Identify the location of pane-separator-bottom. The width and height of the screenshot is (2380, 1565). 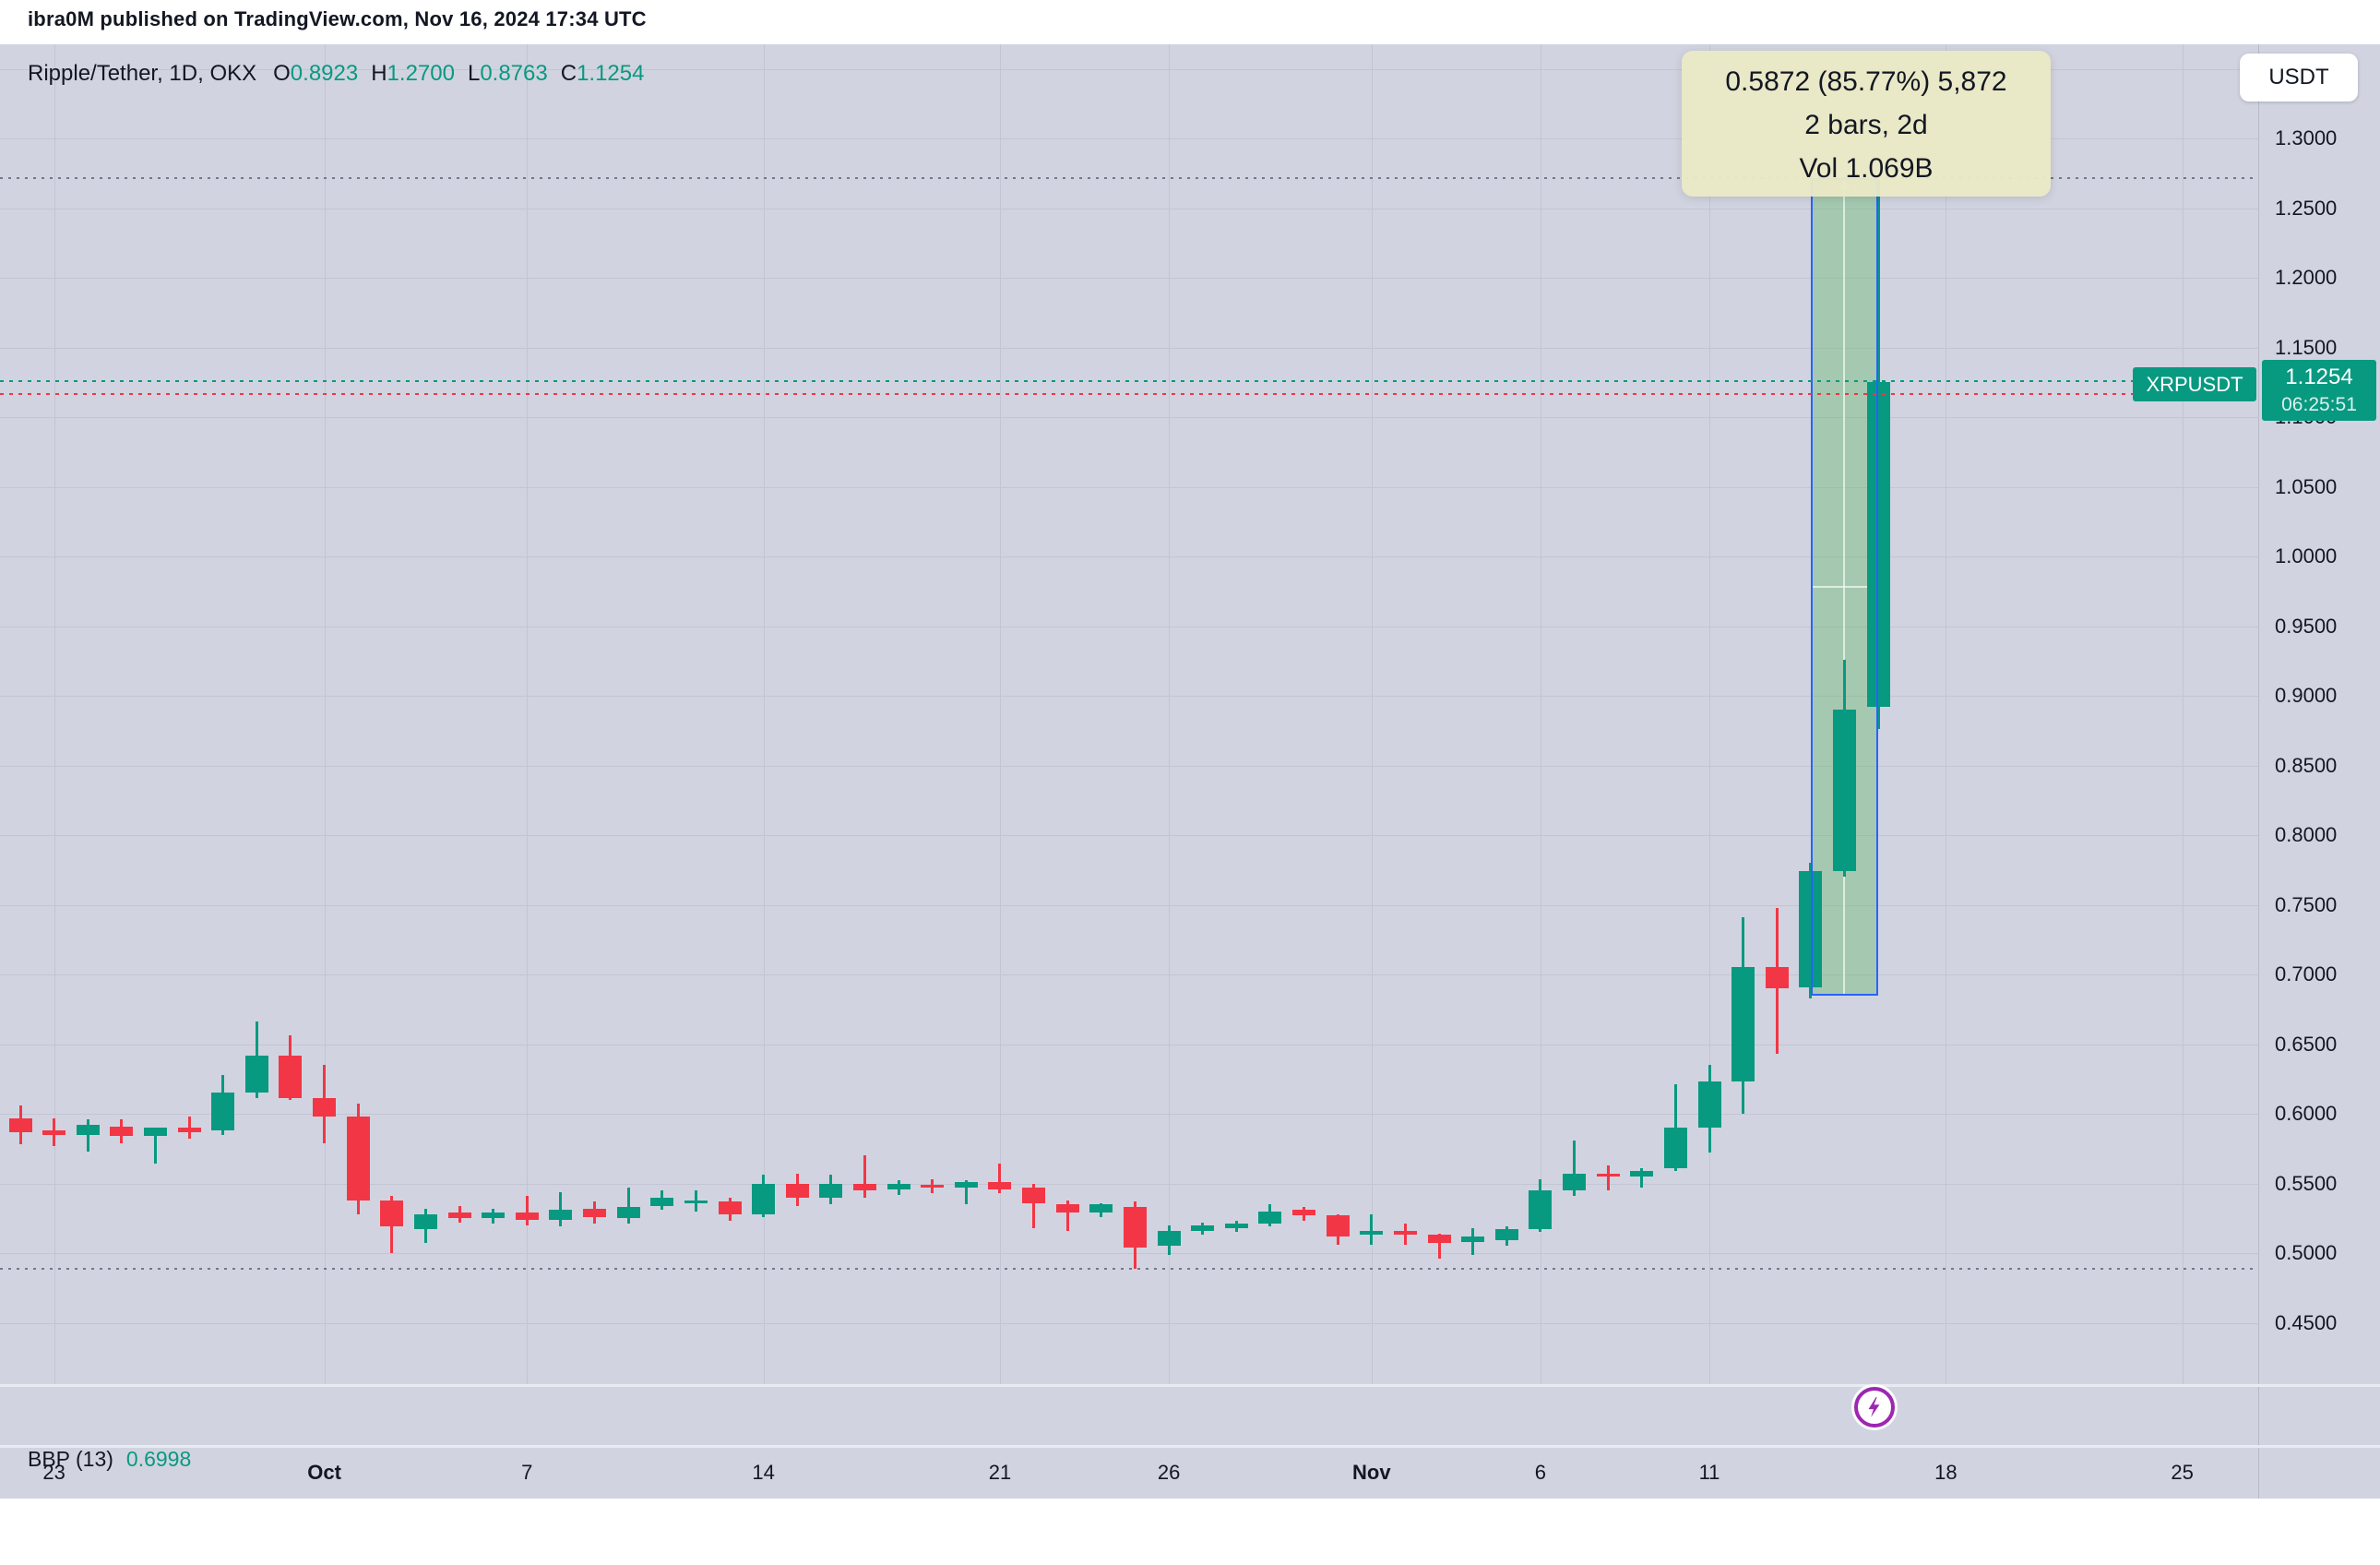
(1190, 1446).